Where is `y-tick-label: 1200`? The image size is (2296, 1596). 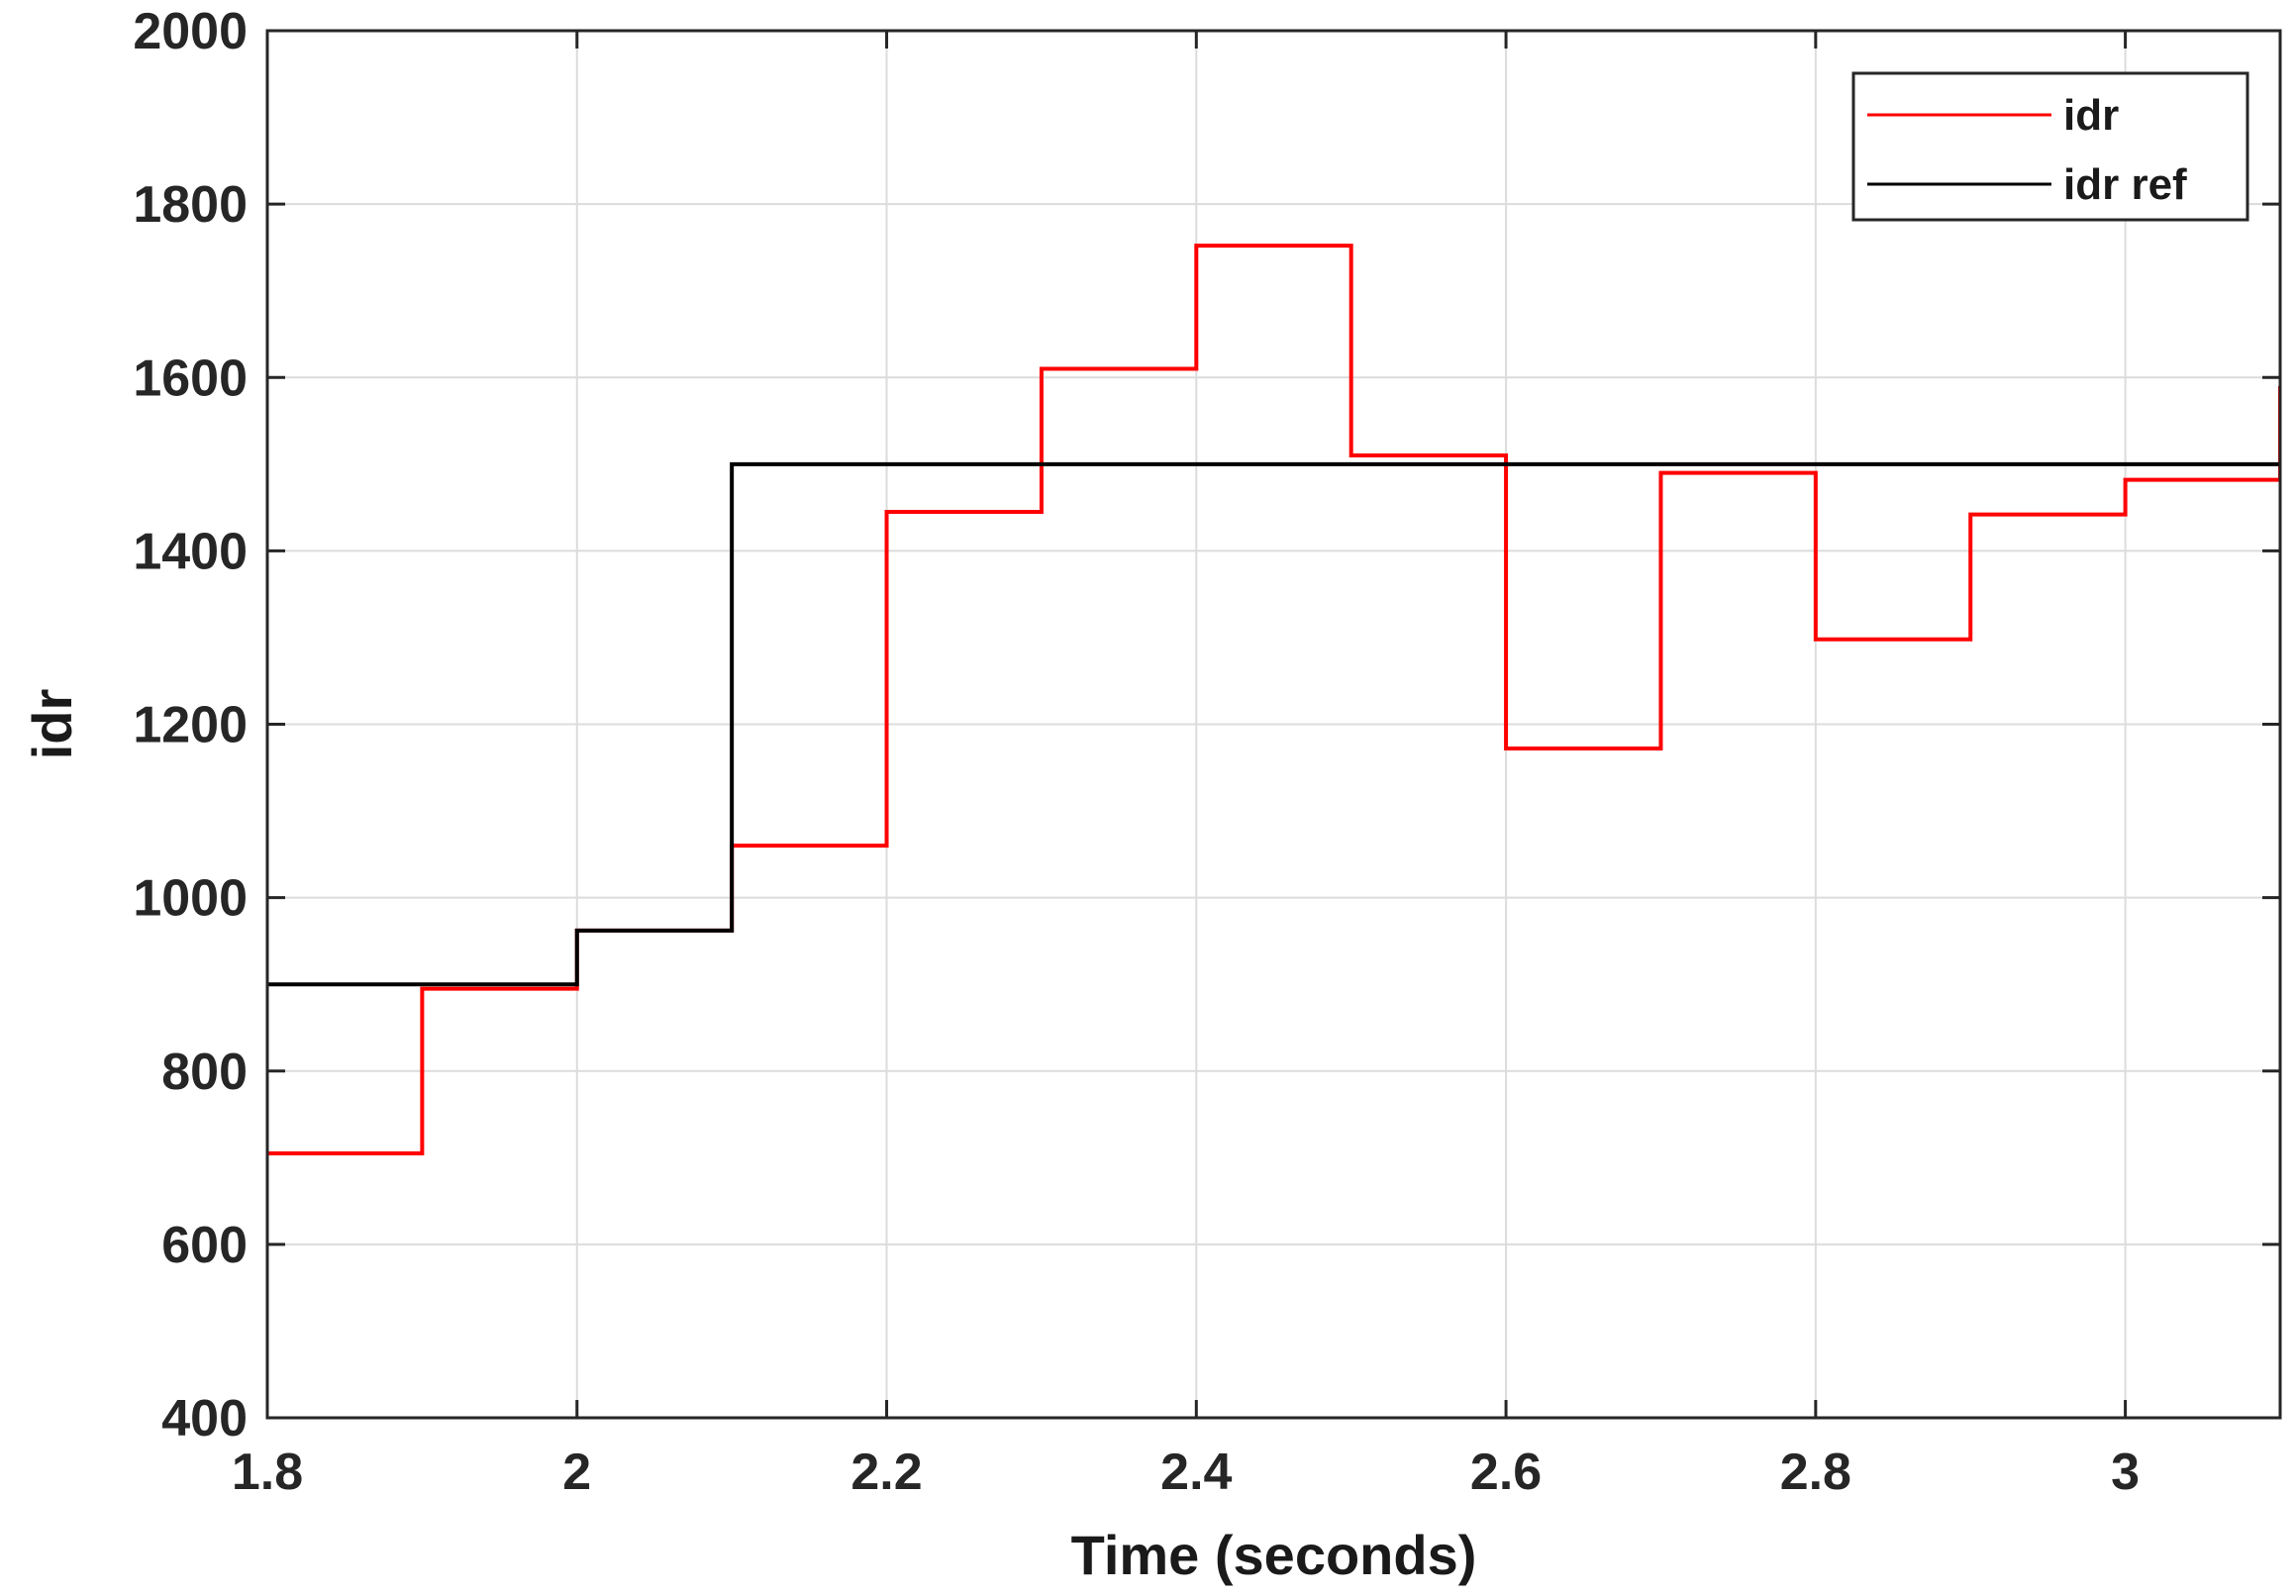
y-tick-label: 1200 is located at coordinates (191, 725).